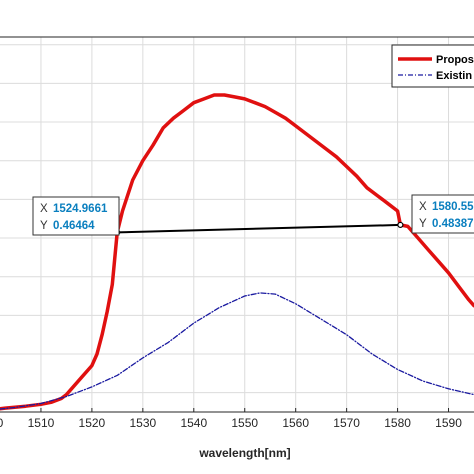 The height and width of the screenshot is (474, 474). What do you see at coordinates (253, 215) in the screenshot?
I see `datatips: X 1524.9661 Y 0.46464 X 1580.55 Y 0.48387` at bounding box center [253, 215].